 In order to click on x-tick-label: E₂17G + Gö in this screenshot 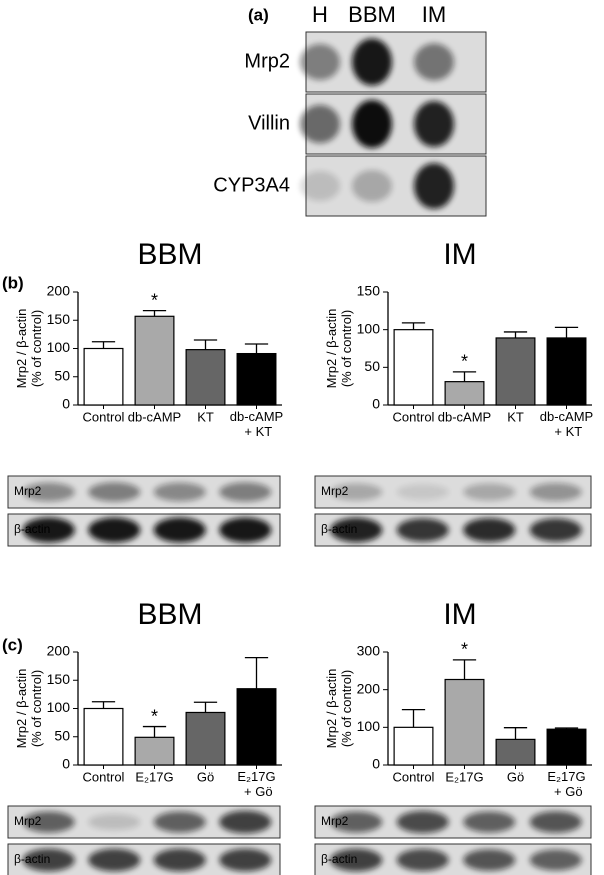, I will do `click(256, 784)`.